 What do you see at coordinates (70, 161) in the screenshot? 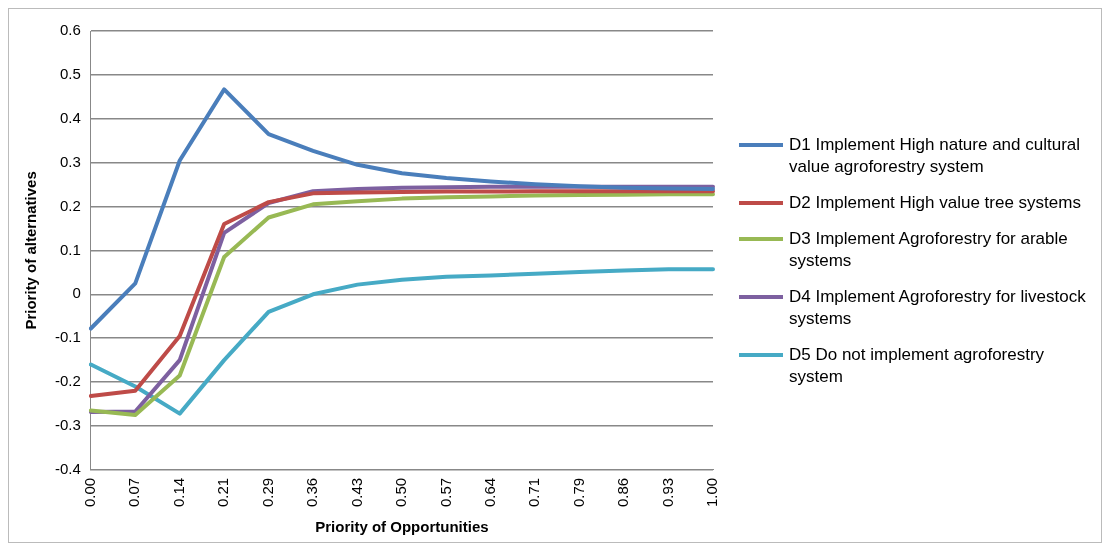
I see `y-tick-label: 0.3` at bounding box center [70, 161].